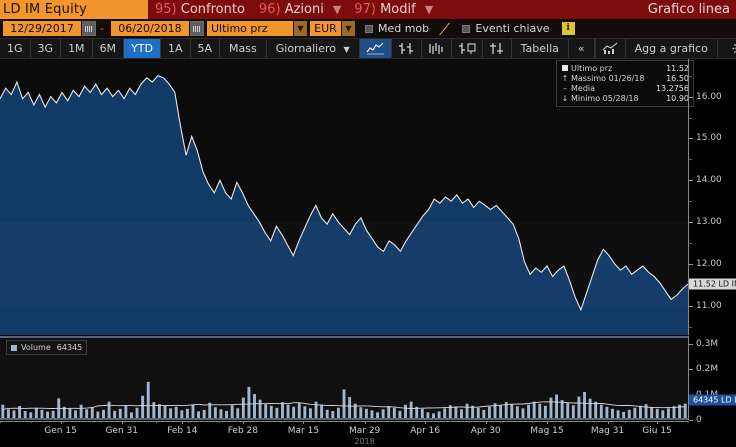  Describe the element at coordinates (303, 431) in the screenshot. I see `x-tick-label: Mar 15` at that location.